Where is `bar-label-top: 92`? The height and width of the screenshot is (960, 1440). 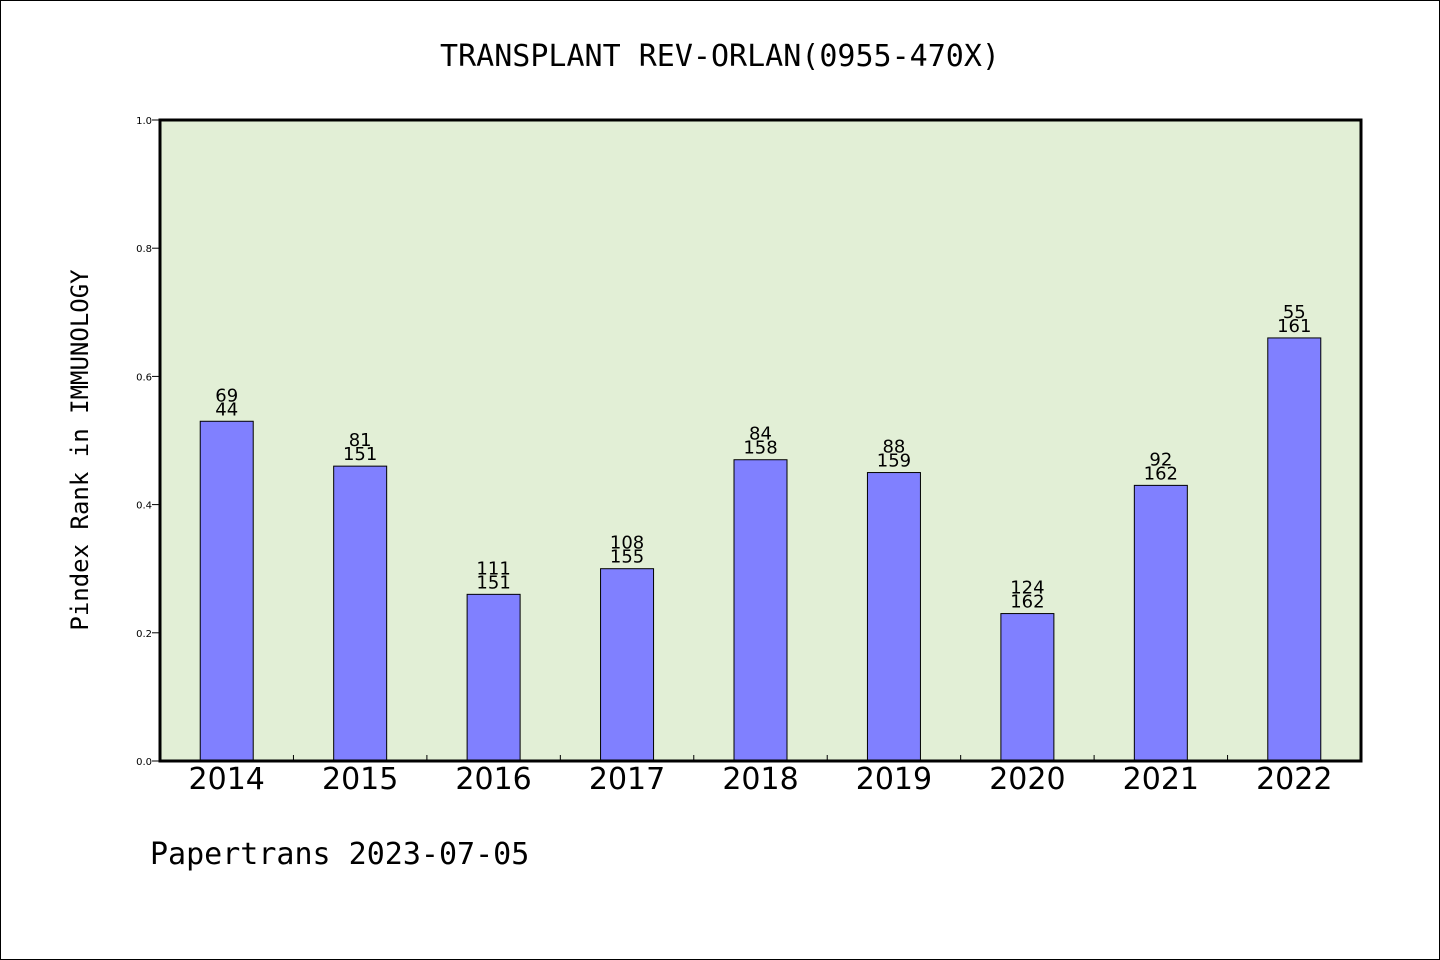
bar-label-top: 92 is located at coordinates (1160, 459).